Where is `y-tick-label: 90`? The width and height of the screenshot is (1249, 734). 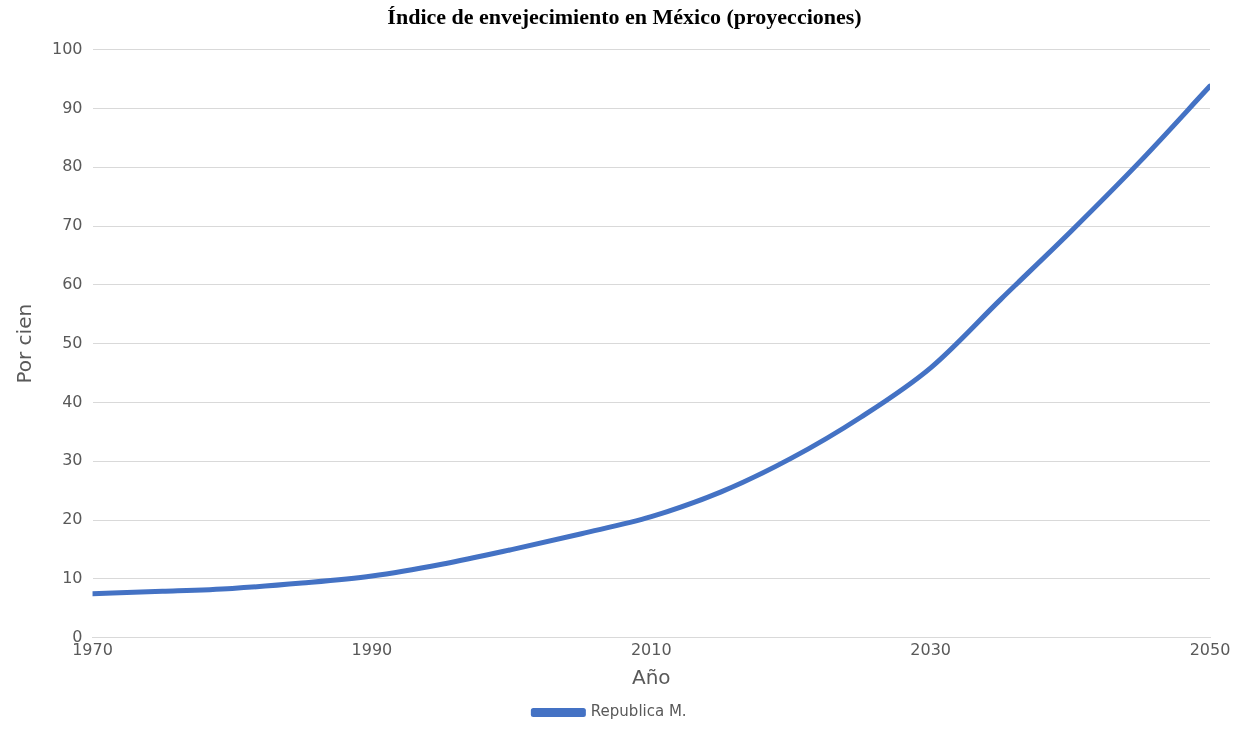 y-tick-label: 90 is located at coordinates (72, 107).